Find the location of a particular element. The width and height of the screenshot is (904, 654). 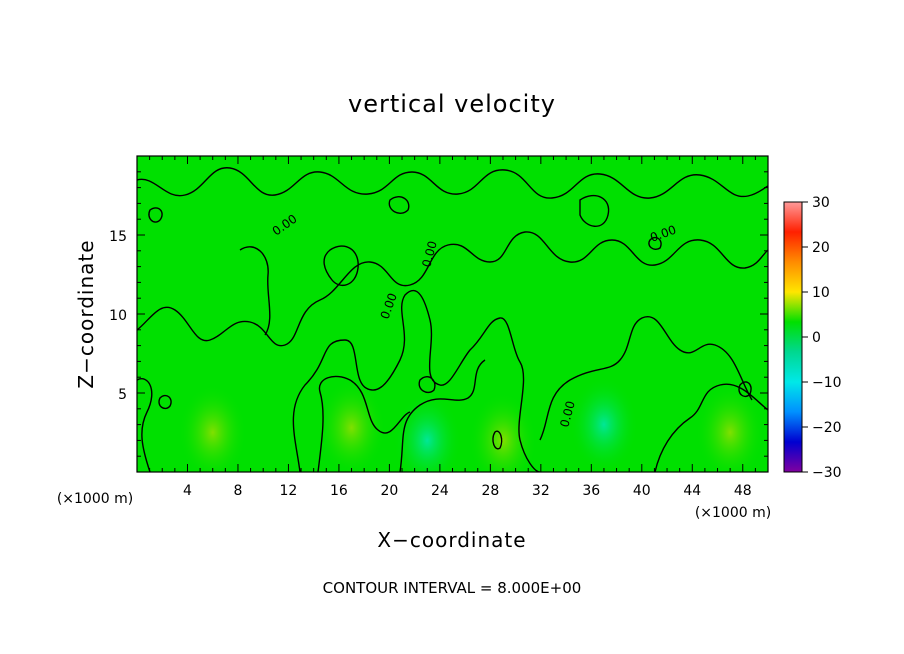

x-tick-label: 48 is located at coordinates (743, 491).